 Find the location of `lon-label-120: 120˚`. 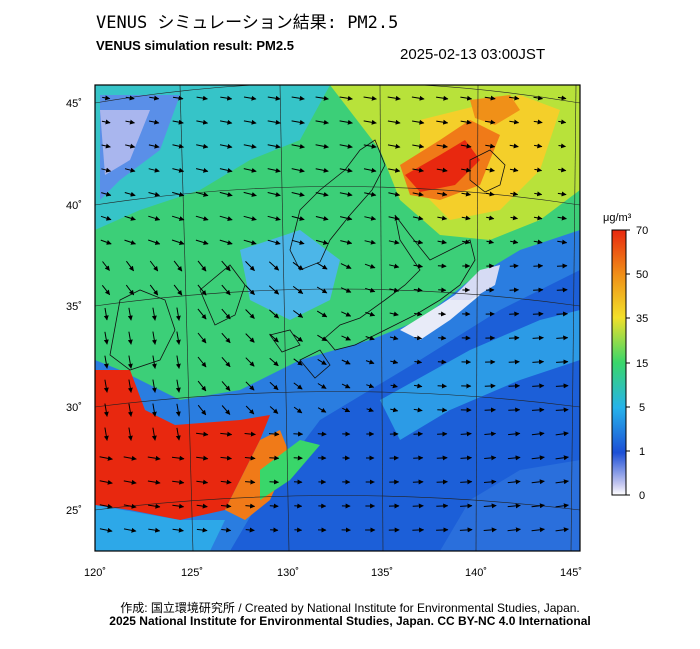

lon-label-120: 120˚ is located at coordinates (95, 573).